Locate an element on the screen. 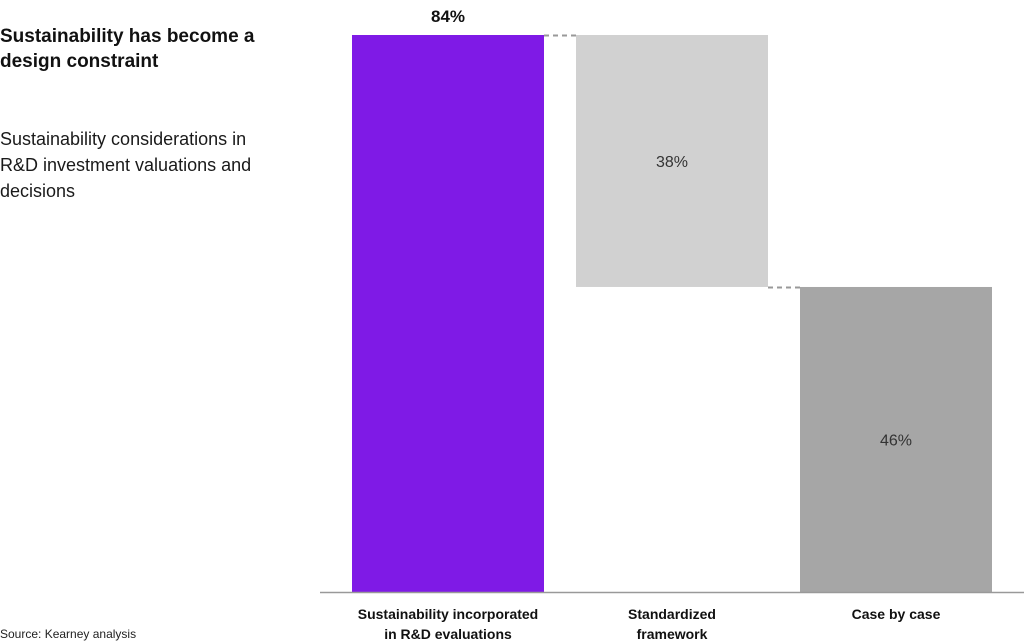 The width and height of the screenshot is (1024, 644). category-label-2-line-1: Standardized is located at coordinates (672, 614).